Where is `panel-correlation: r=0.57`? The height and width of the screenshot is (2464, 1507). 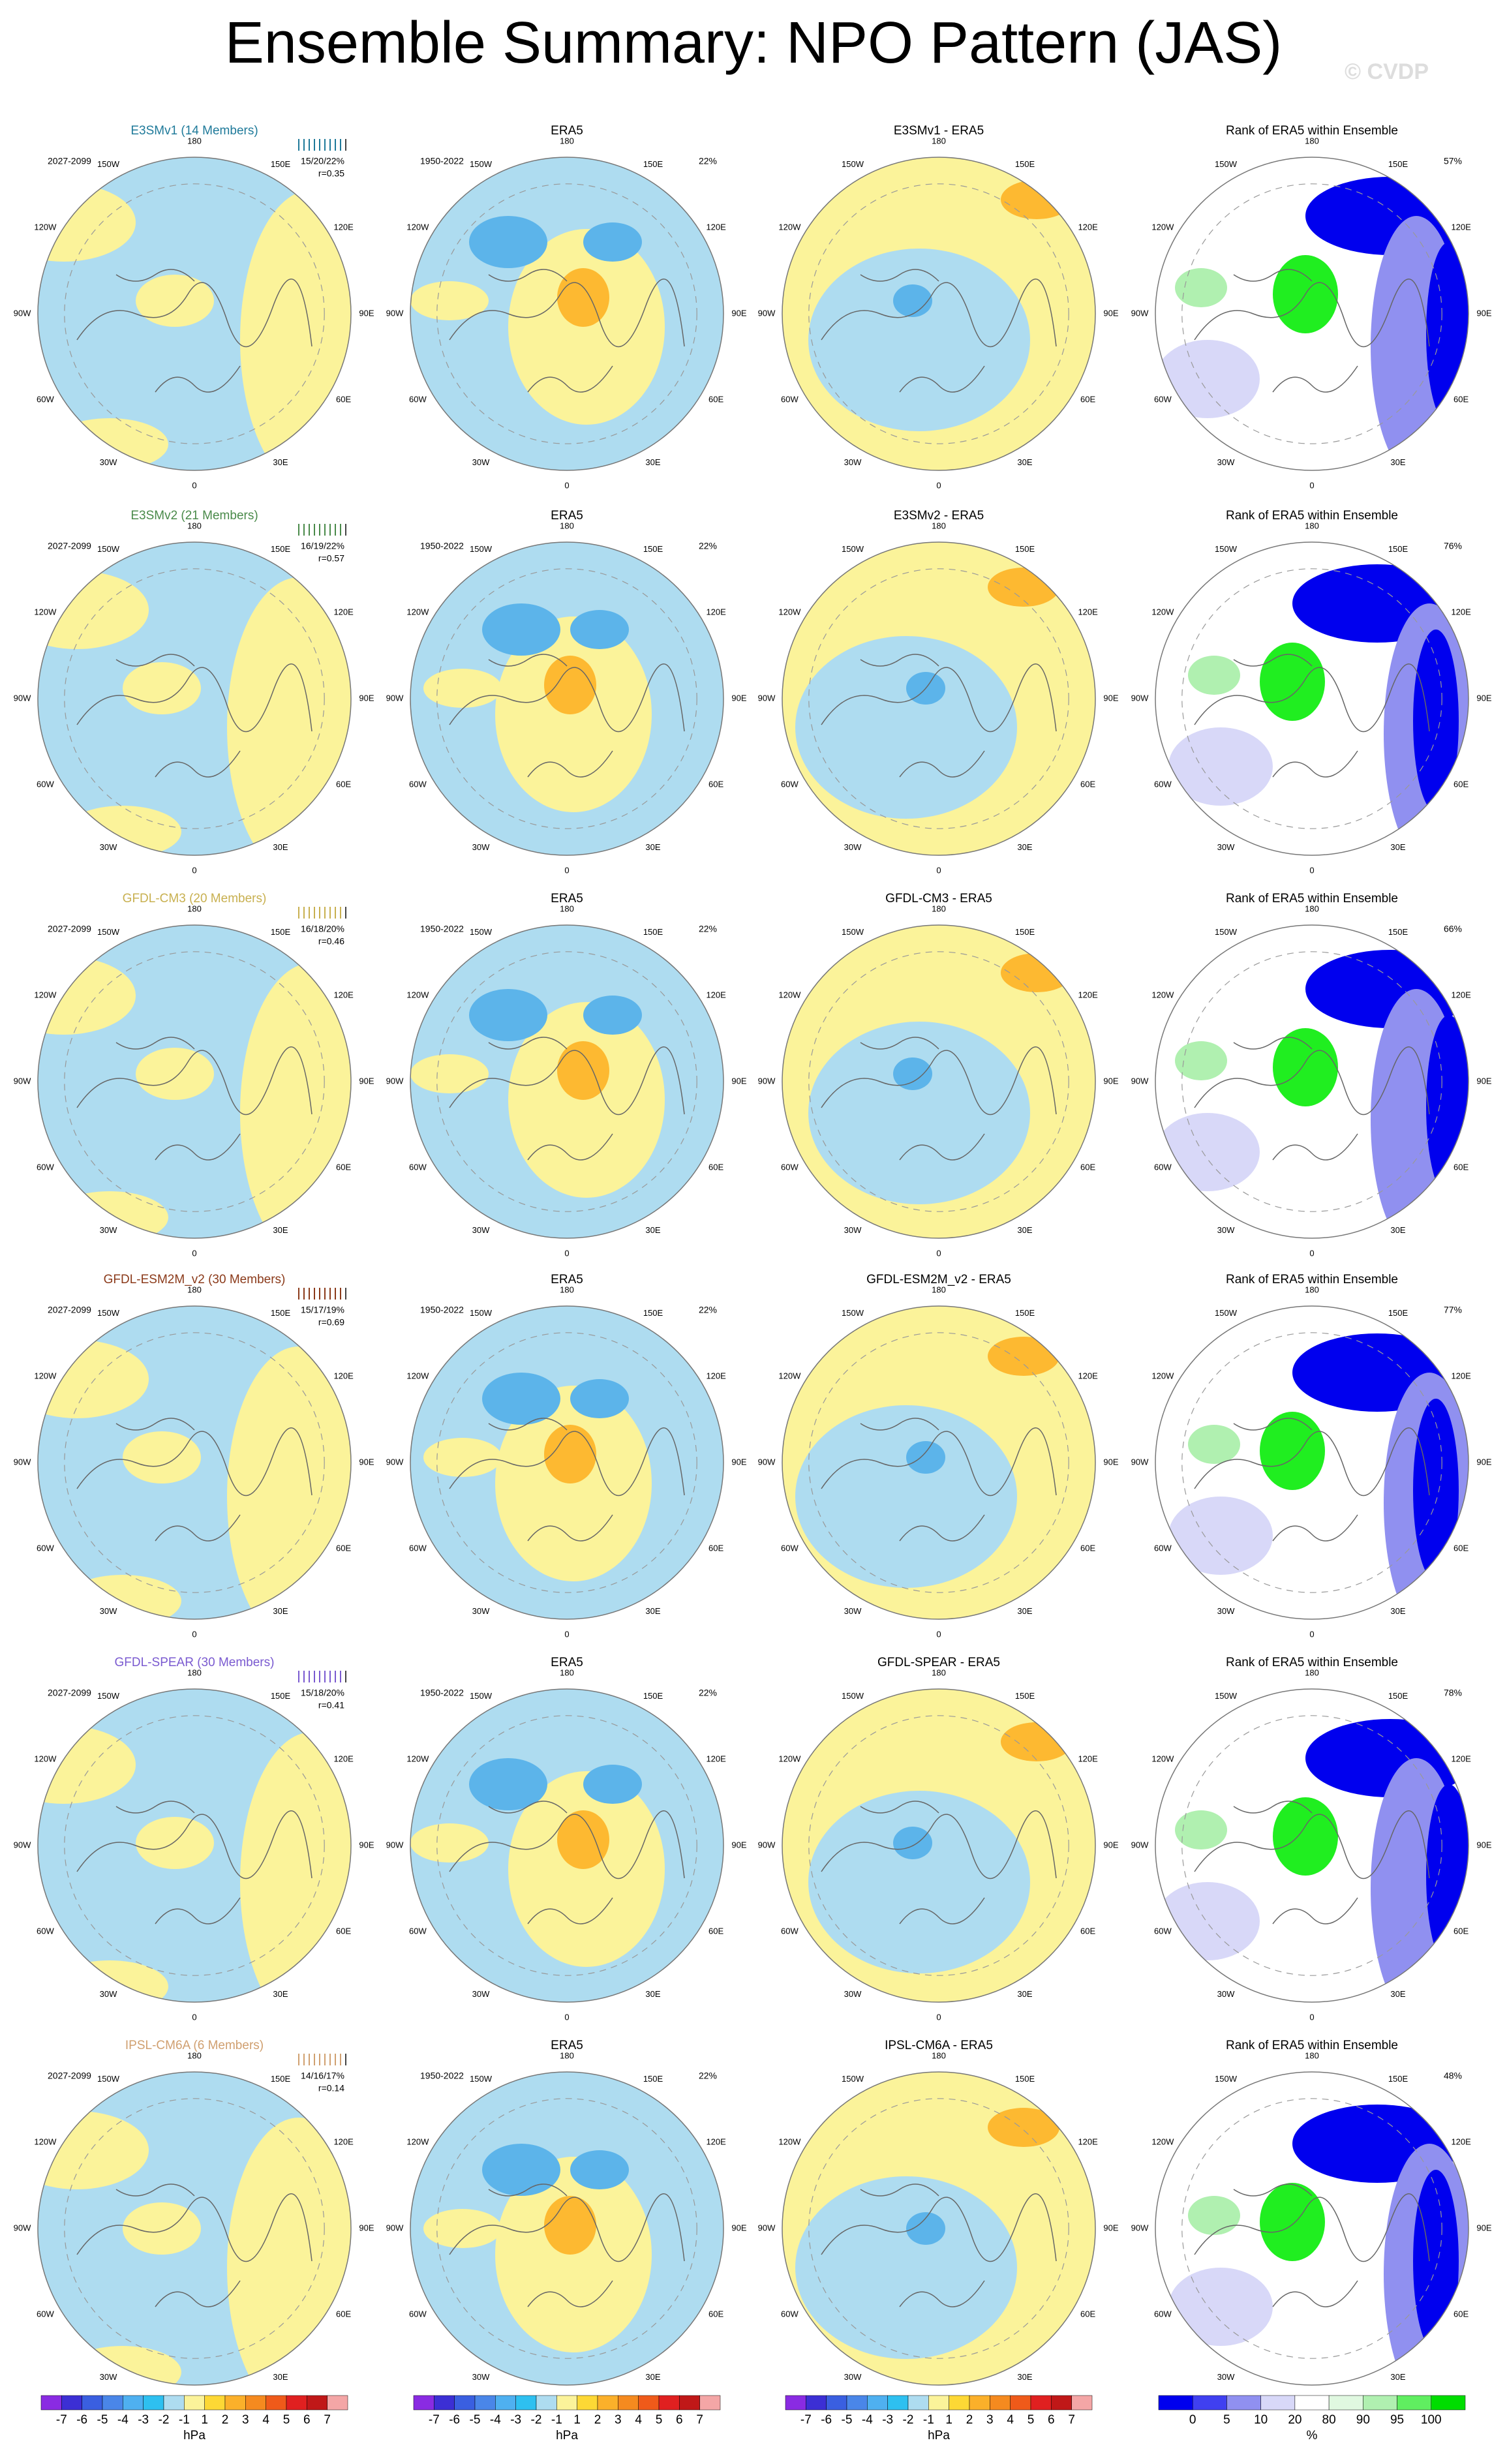
panel-correlation: r=0.57 is located at coordinates (331, 558).